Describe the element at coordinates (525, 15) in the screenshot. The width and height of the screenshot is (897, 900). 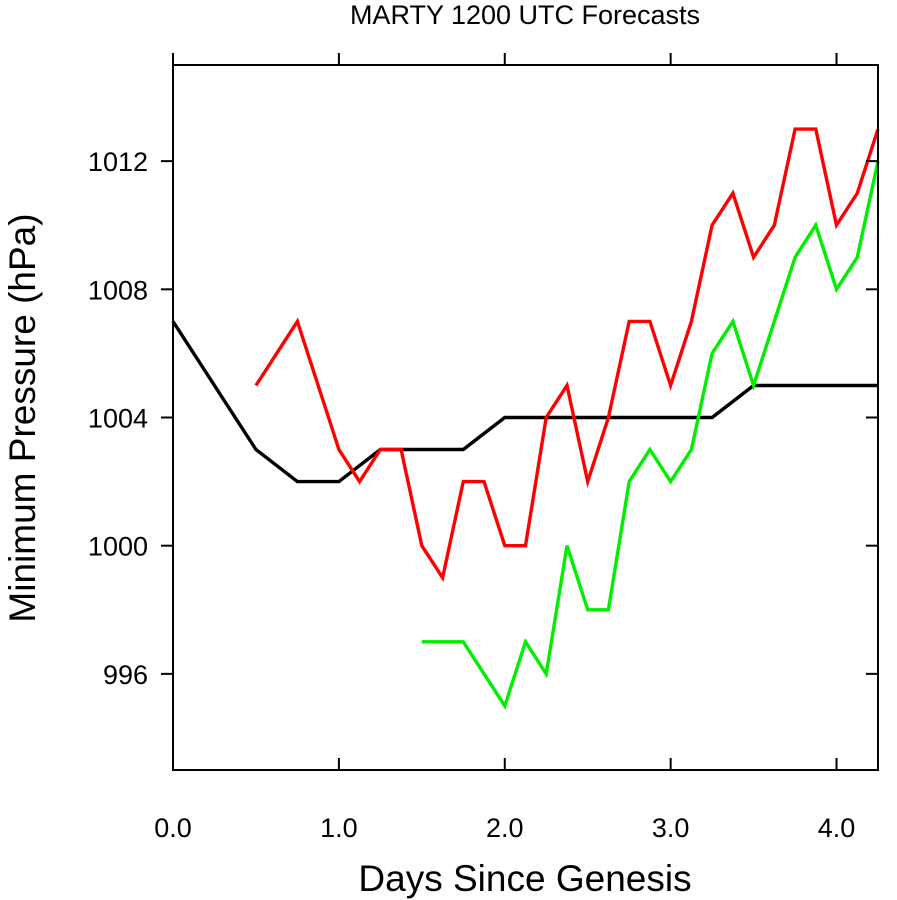
I see `chart-title: MARTY 1200 UTC Forecasts` at that location.